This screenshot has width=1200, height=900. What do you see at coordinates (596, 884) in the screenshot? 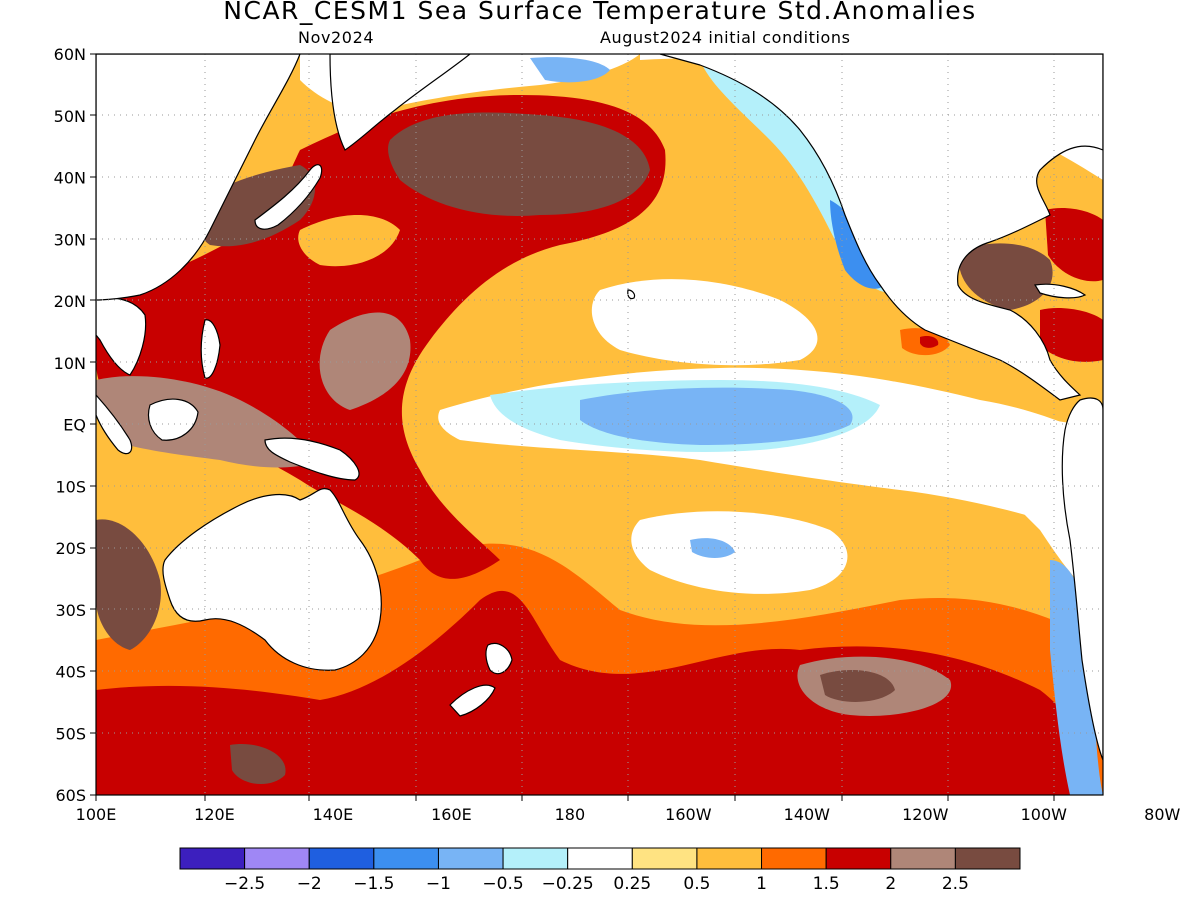
I see `colorbar-labels: −2.5 −2 −1.5 −1 −0.5 −0.25 0.25 0.5 1 1.5 2 2.5` at bounding box center [596, 884].